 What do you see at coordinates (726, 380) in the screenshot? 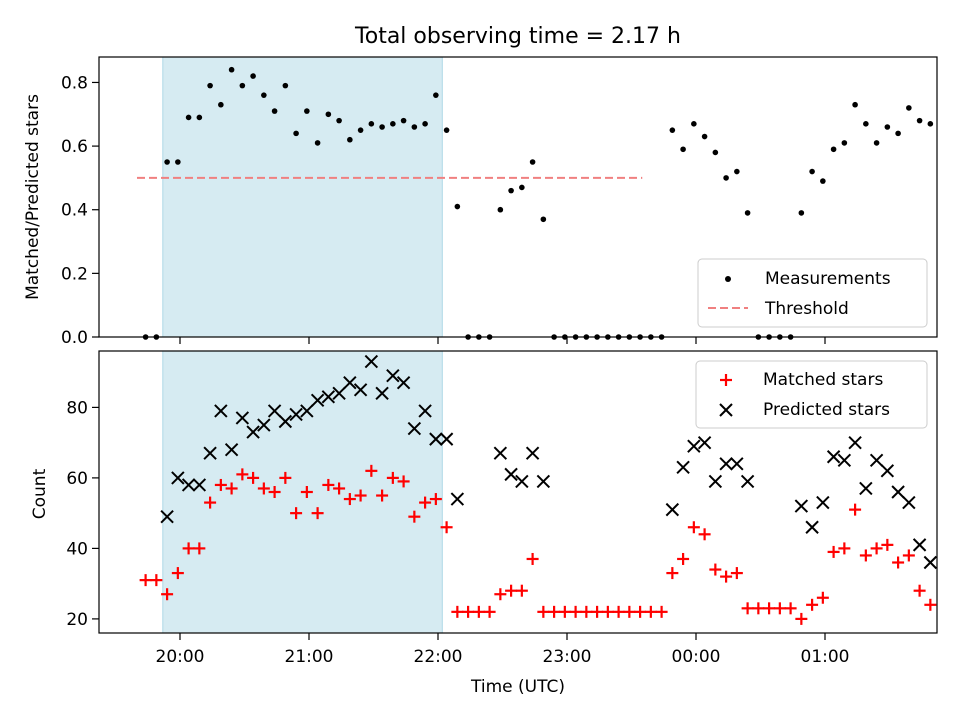
I see `legend-matched-marker` at bounding box center [726, 380].